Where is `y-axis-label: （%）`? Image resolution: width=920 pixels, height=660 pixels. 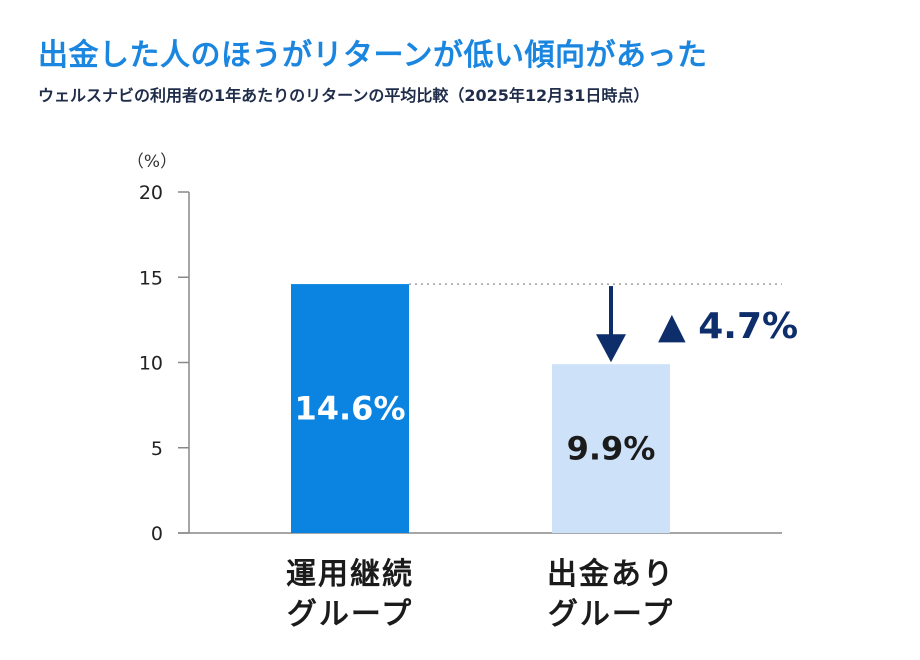
y-axis-label: （%） is located at coordinates (152, 162).